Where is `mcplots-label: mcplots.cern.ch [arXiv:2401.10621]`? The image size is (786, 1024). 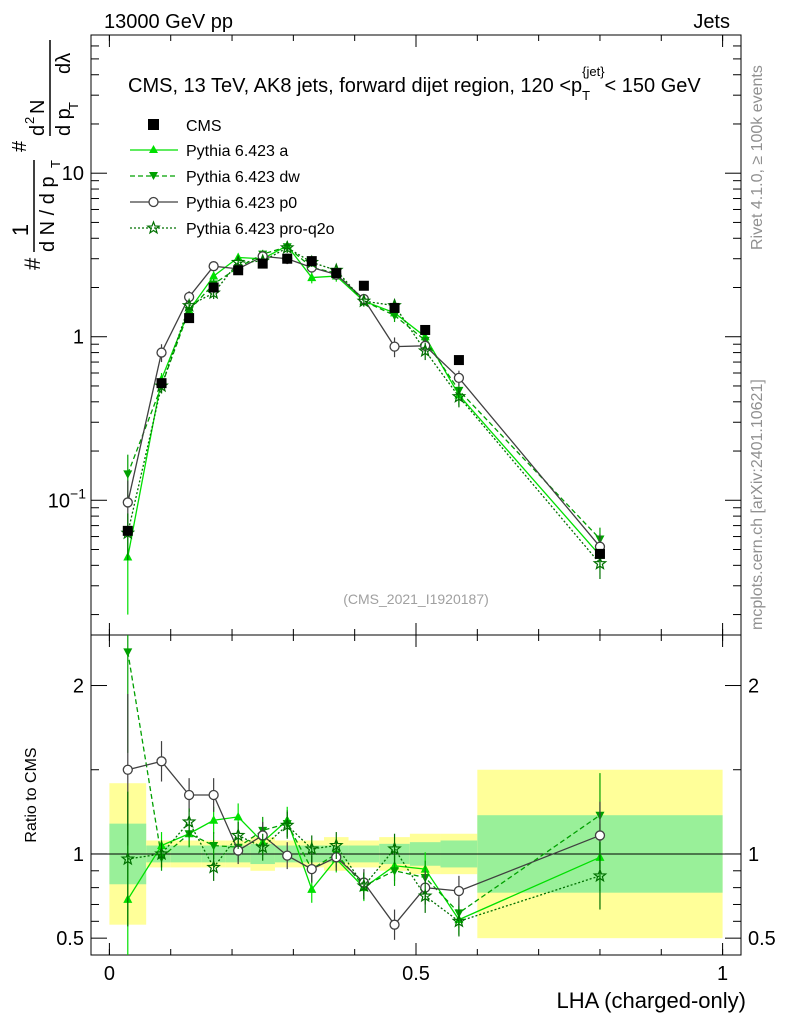 mcplots-label: mcplots.cern.ch [arXiv:2401.10621] is located at coordinates (757, 504).